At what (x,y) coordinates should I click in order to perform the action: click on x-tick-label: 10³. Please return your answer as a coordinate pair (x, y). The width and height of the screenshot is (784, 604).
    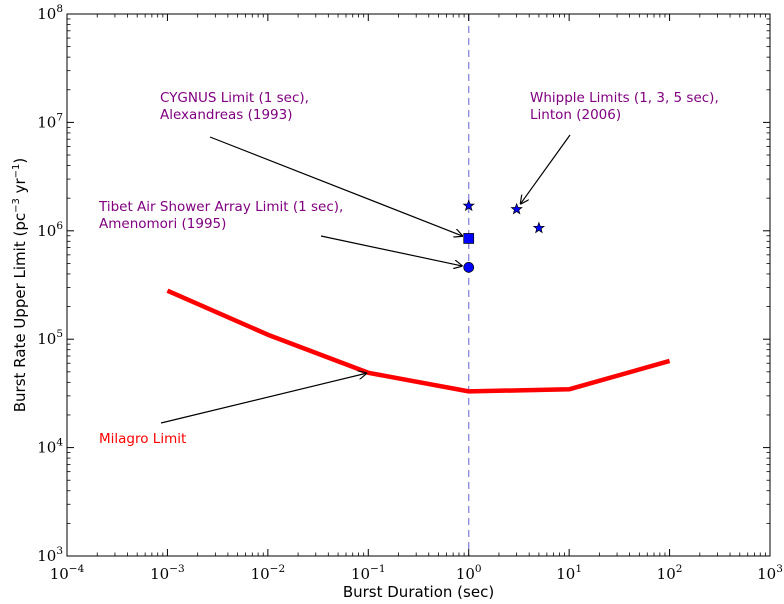
    Looking at the image, I should click on (770, 573).